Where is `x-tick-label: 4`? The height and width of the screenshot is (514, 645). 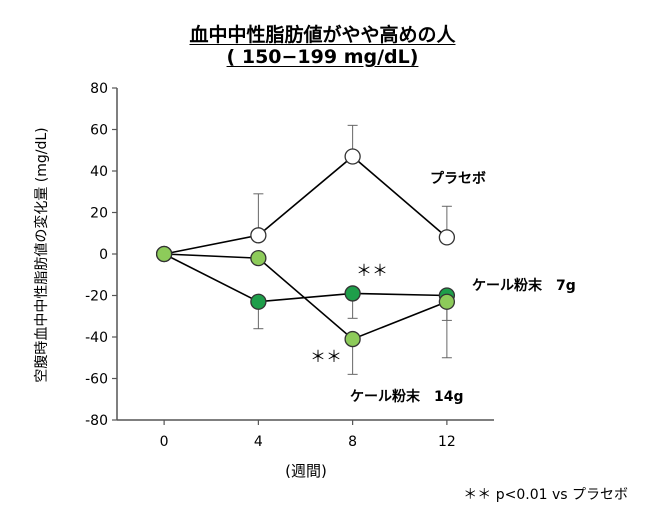
x-tick-label: 4 is located at coordinates (258, 442).